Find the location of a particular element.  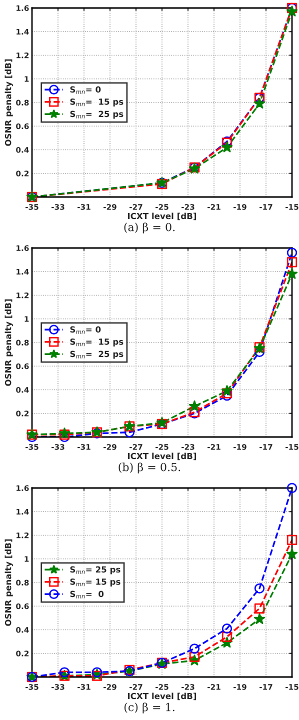

text: (a) β = 0. is located at coordinates (149, 228).